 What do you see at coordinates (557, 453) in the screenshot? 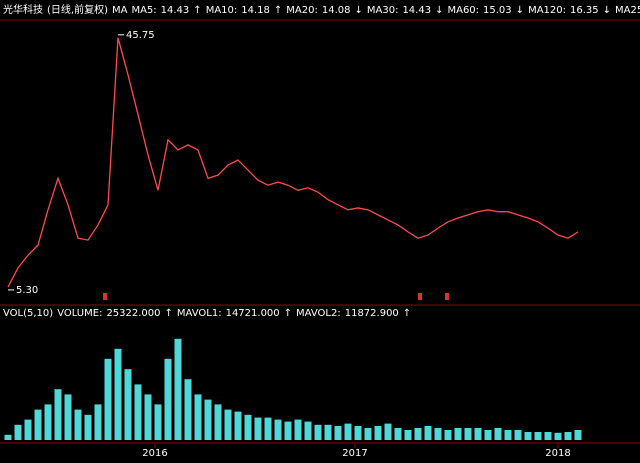
I see `x-tick-label: 2018` at bounding box center [557, 453].